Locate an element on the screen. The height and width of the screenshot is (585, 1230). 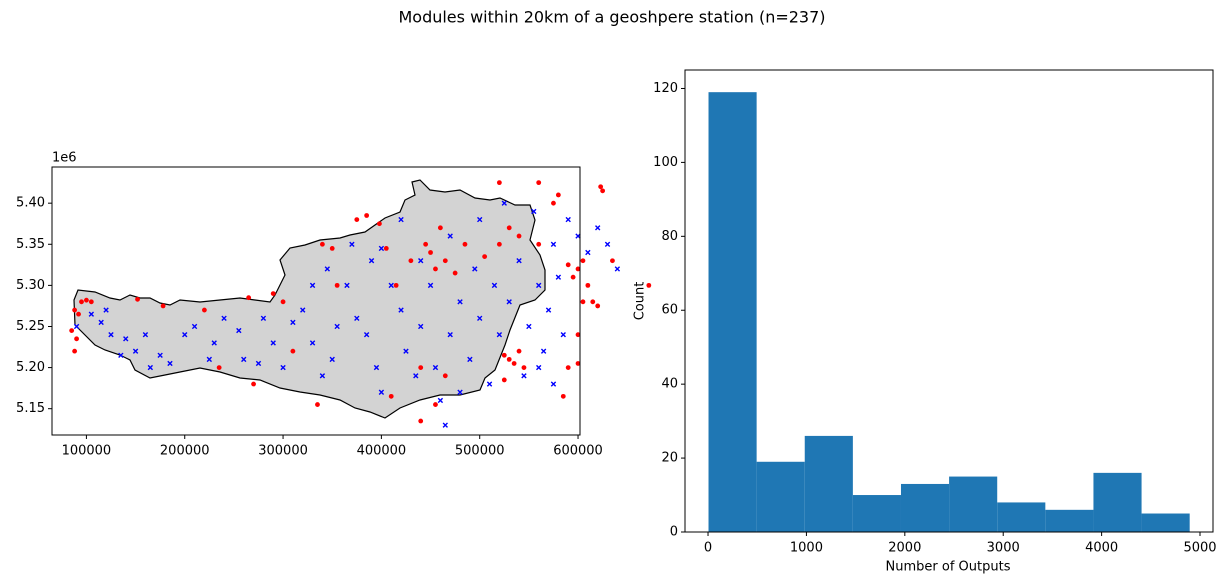
x-tick-label: 5000 is located at coordinates (1199, 548).